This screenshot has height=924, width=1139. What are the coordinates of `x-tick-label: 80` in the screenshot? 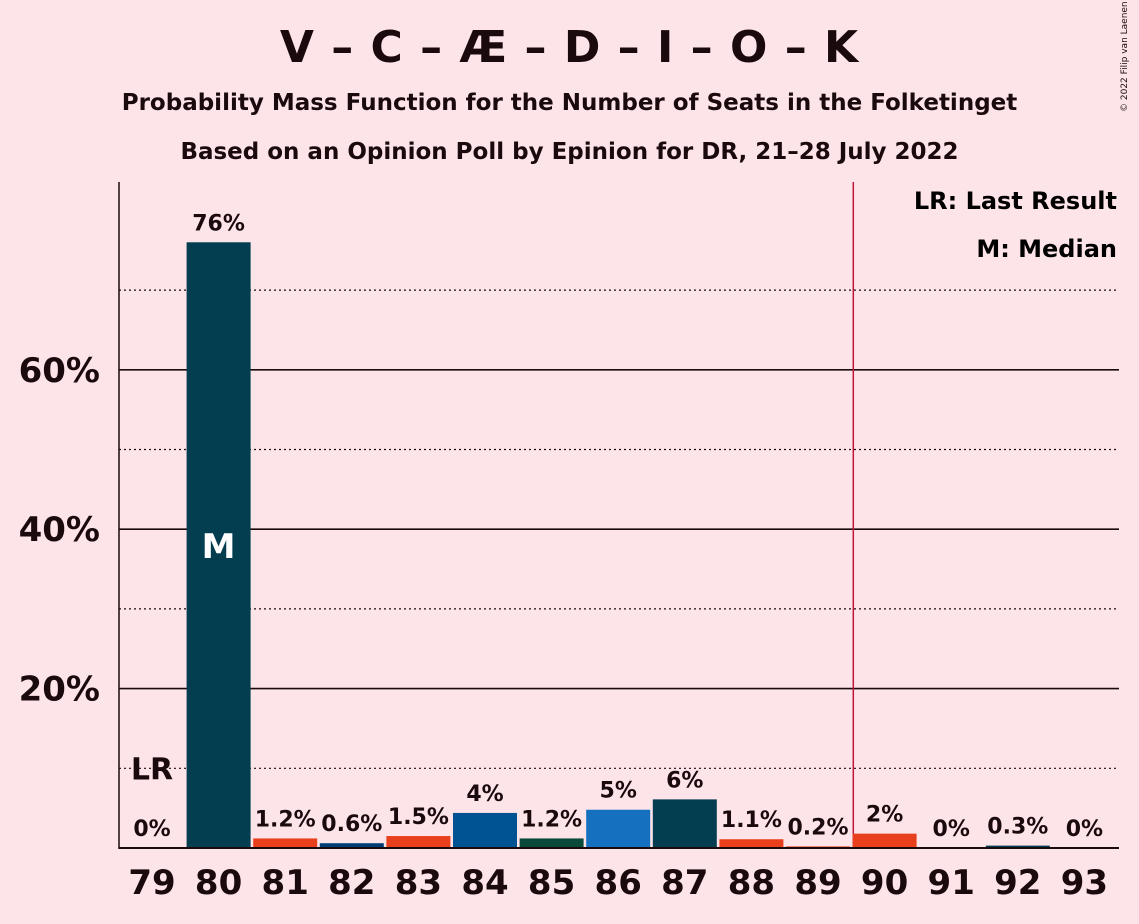 It's located at (218, 883).